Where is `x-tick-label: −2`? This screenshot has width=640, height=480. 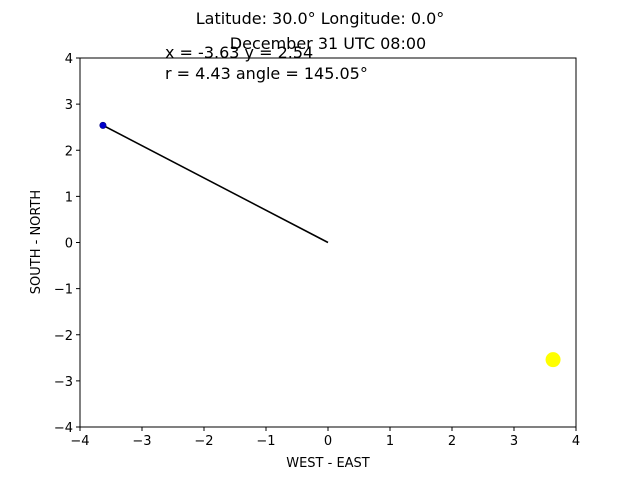
x-tick-label: −2 is located at coordinates (203, 441).